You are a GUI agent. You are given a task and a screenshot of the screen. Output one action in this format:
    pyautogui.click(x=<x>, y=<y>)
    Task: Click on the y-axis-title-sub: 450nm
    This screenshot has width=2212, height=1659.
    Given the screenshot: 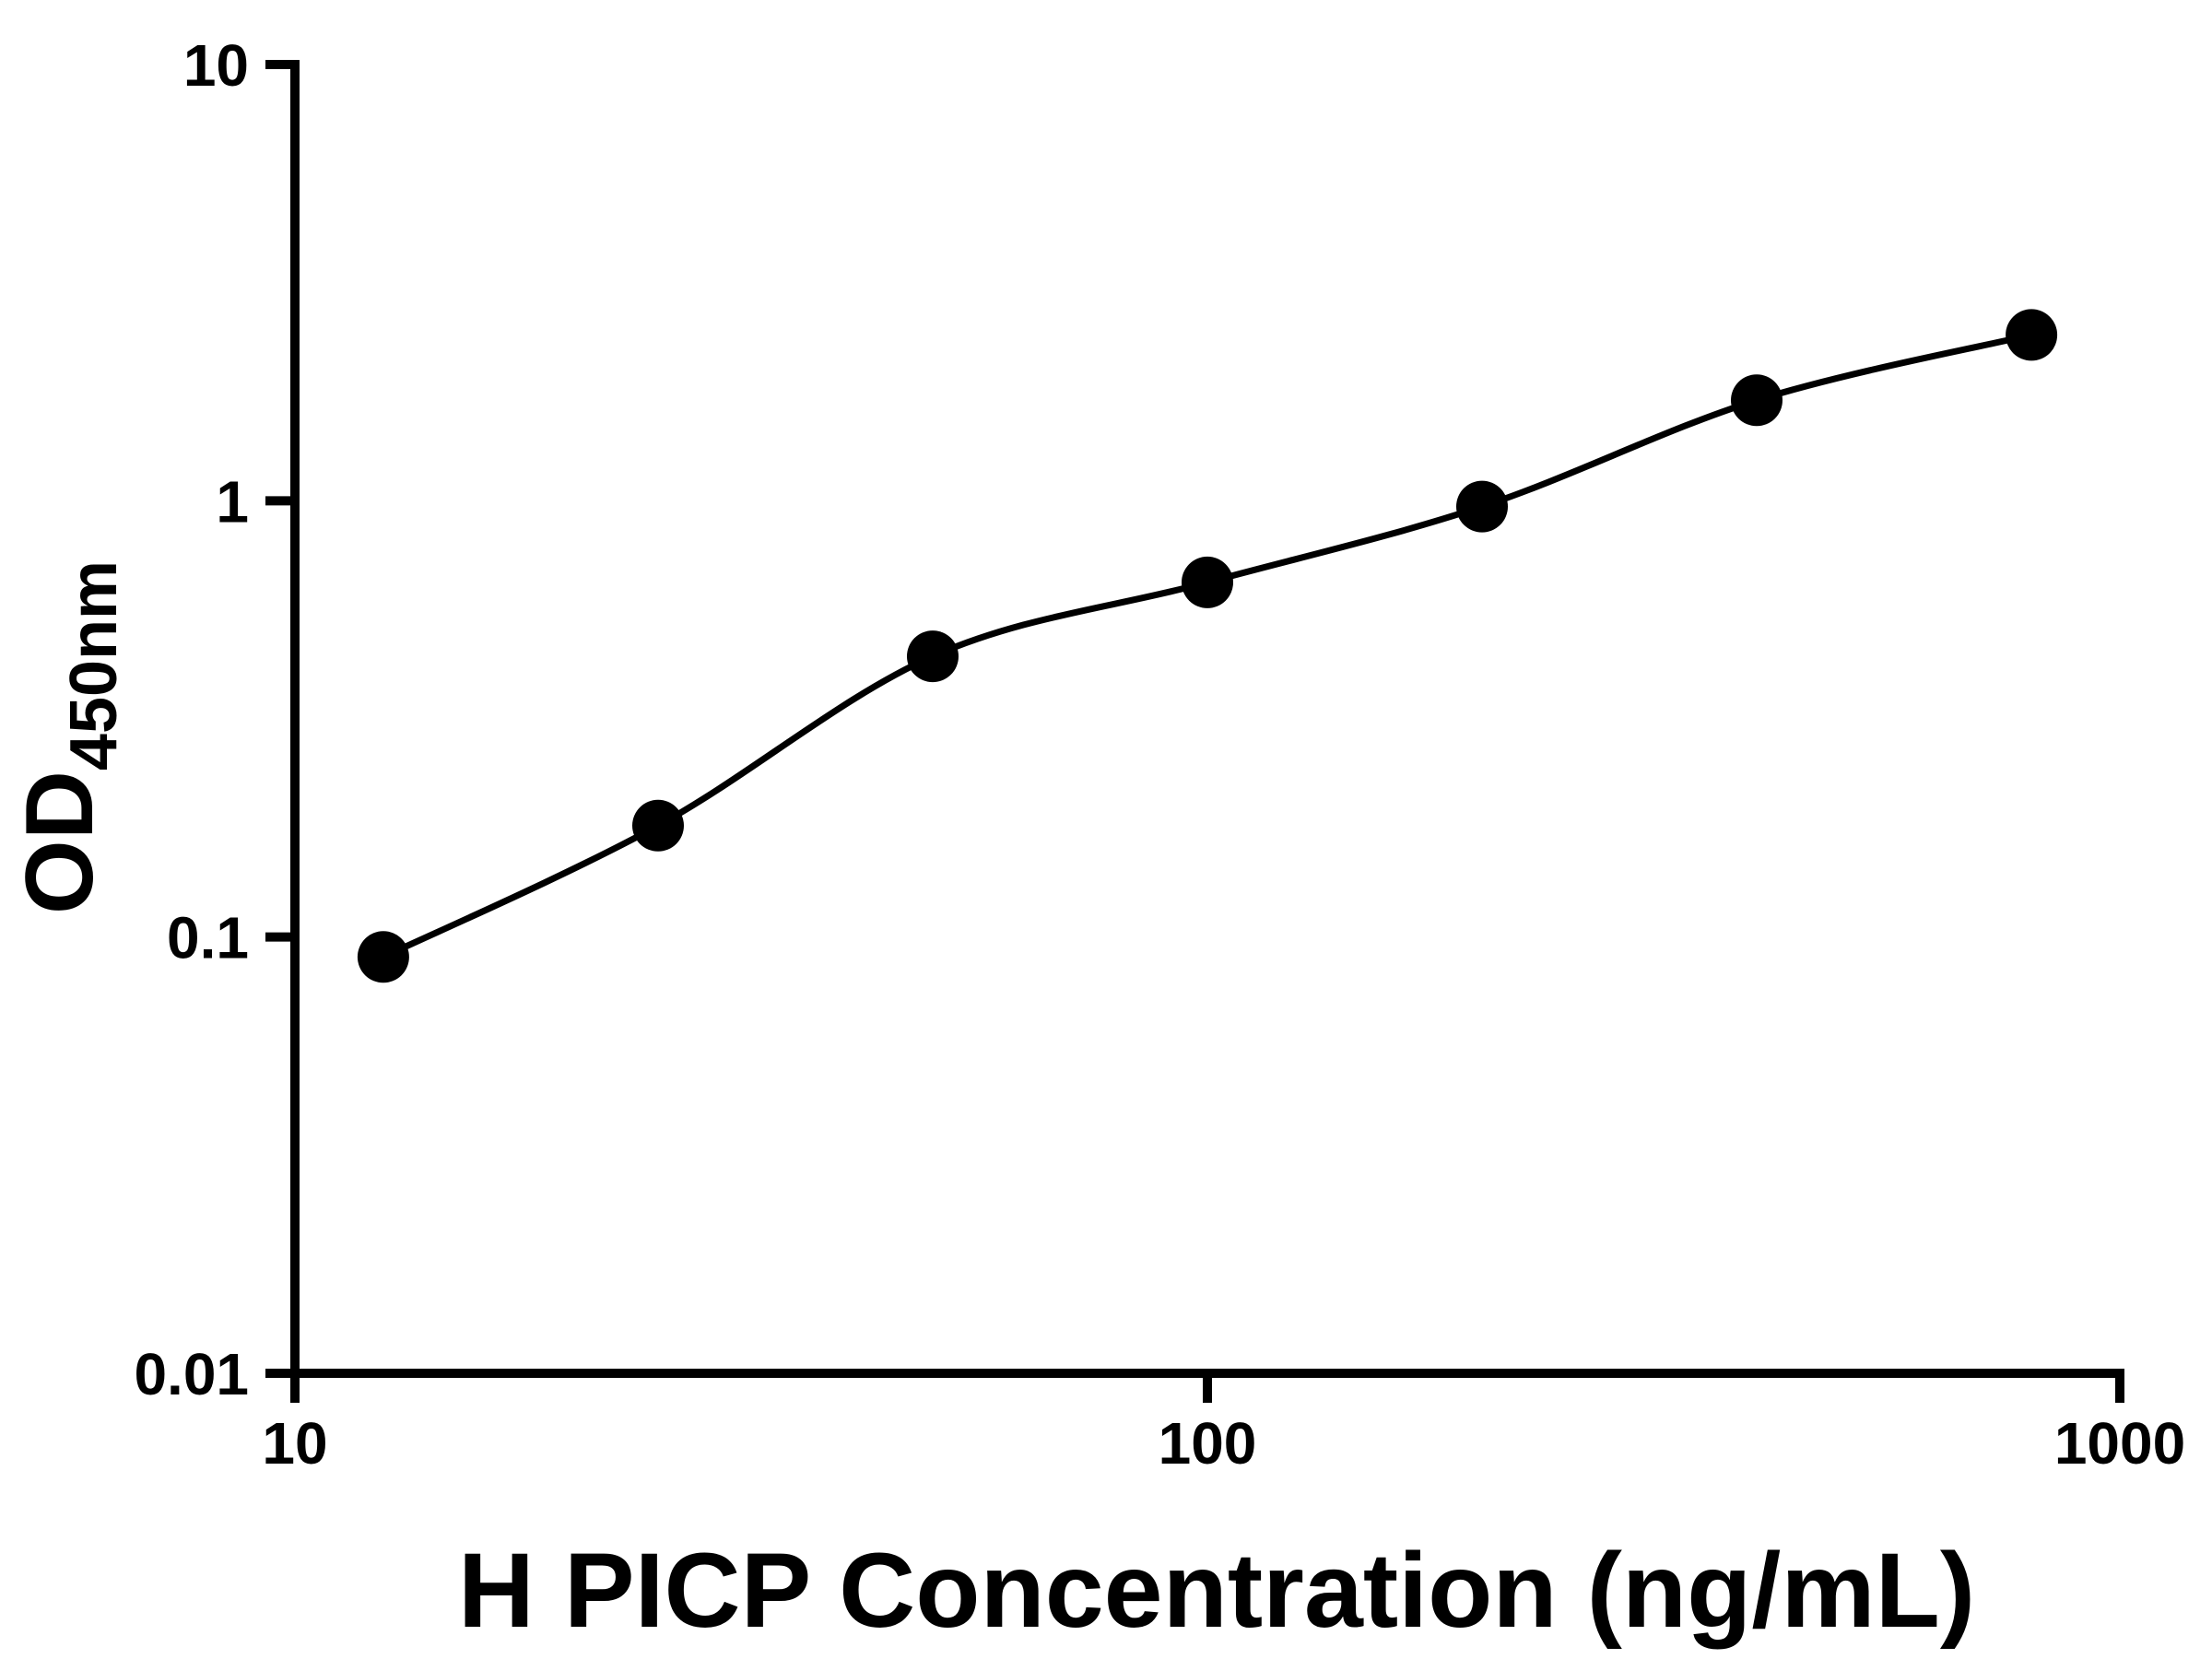 What is the action you would take?
    pyautogui.click(x=94, y=665)
    